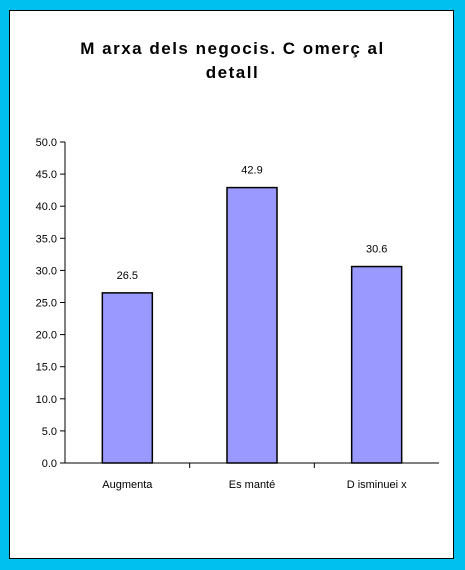 The image size is (465, 570). What do you see at coordinates (46, 143) in the screenshot?
I see `y-tick-label: 50.0` at bounding box center [46, 143].